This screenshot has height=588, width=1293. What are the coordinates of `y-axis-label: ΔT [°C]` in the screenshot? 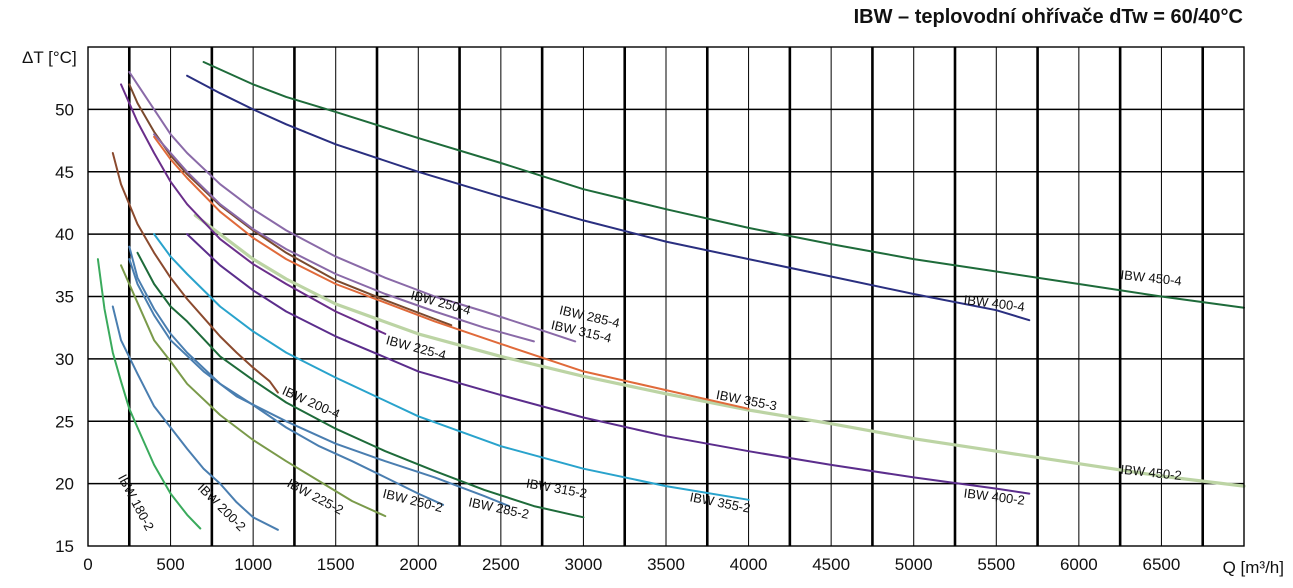 It's located at (49, 57).